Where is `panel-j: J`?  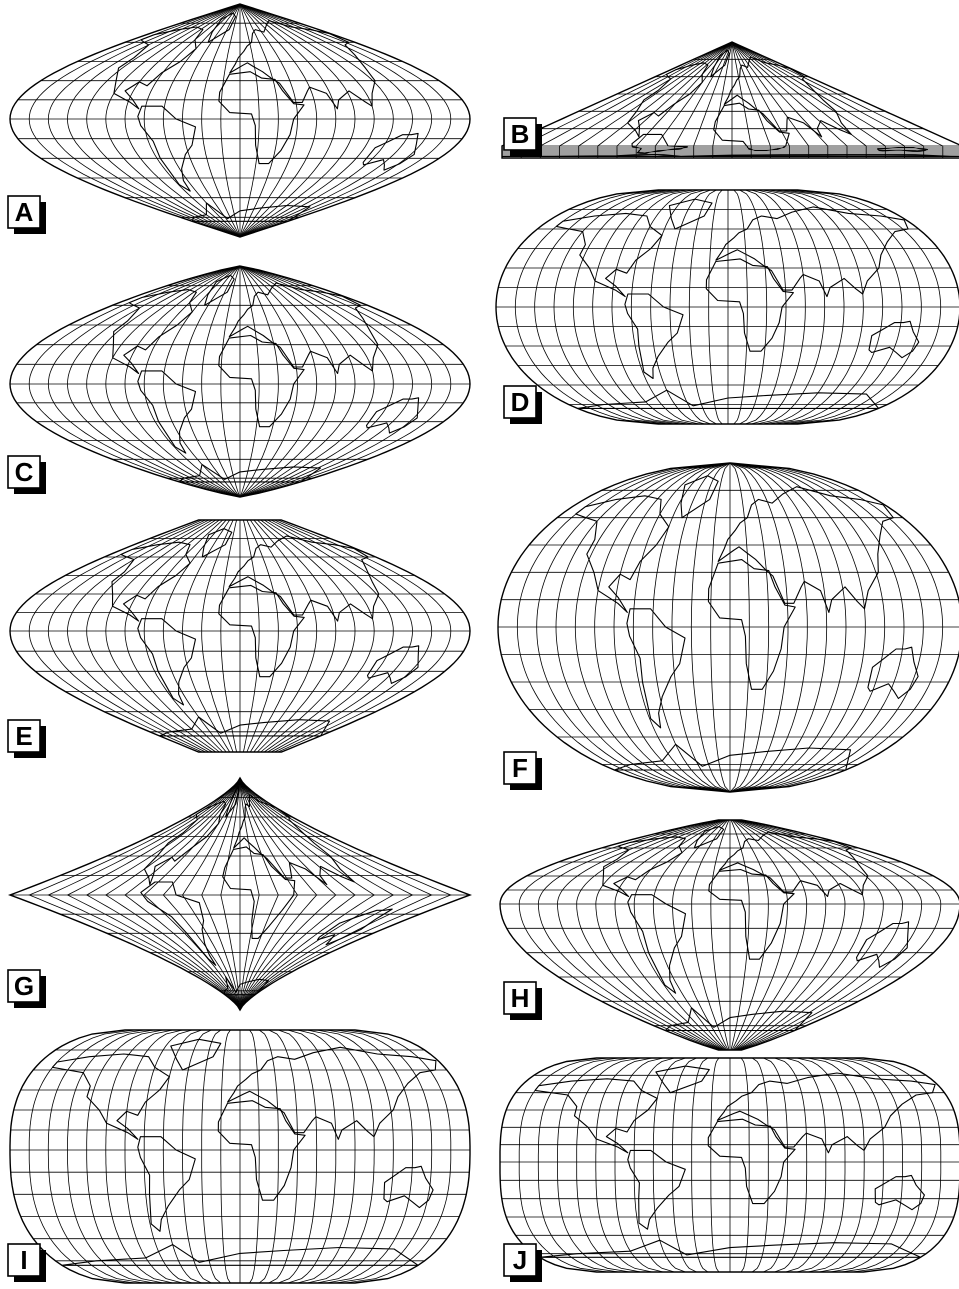 panel-j: J is located at coordinates (729, 1169).